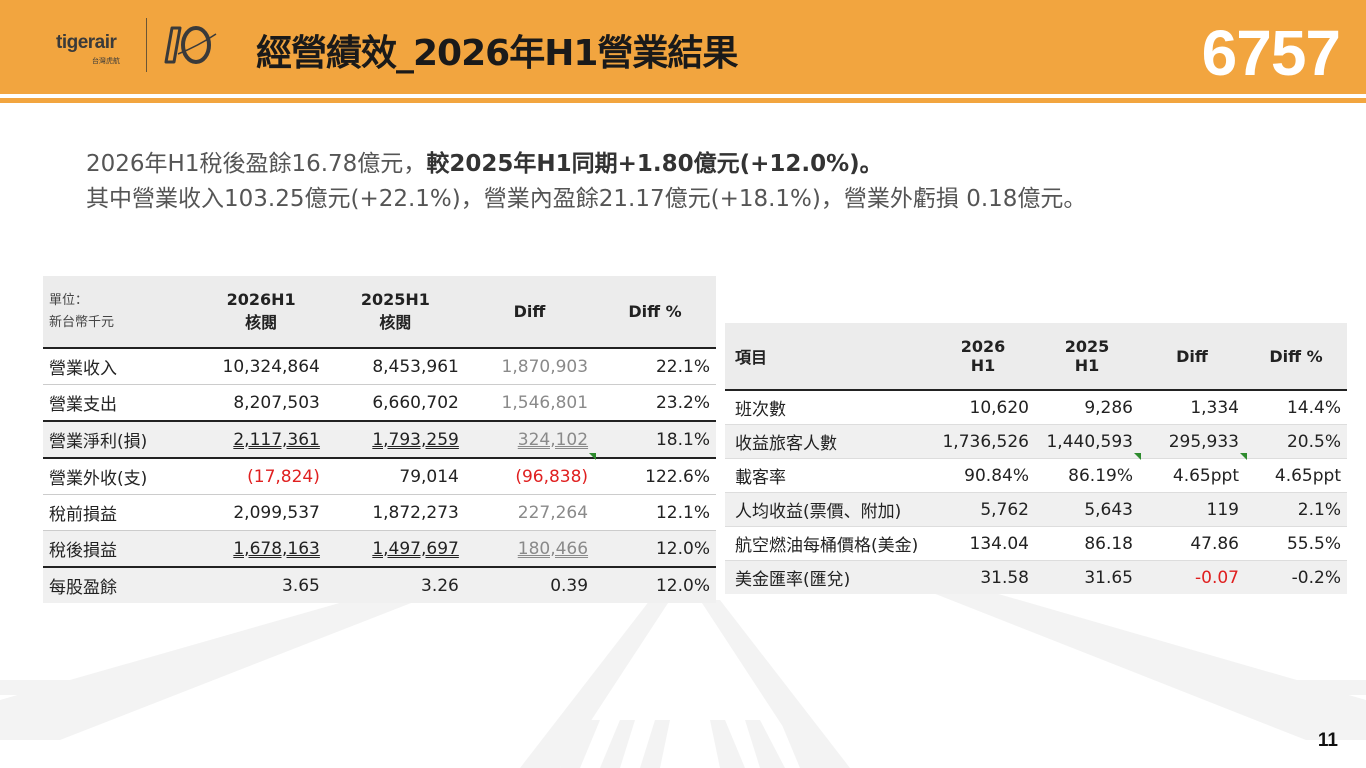 The width and height of the screenshot is (1366, 768). I want to click on value-diff-pct: -0.2%, so click(1296, 577).